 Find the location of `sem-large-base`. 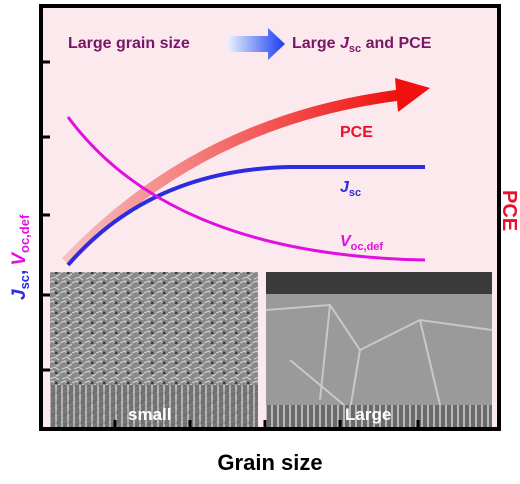

sem-large-base is located at coordinates (379, 416).